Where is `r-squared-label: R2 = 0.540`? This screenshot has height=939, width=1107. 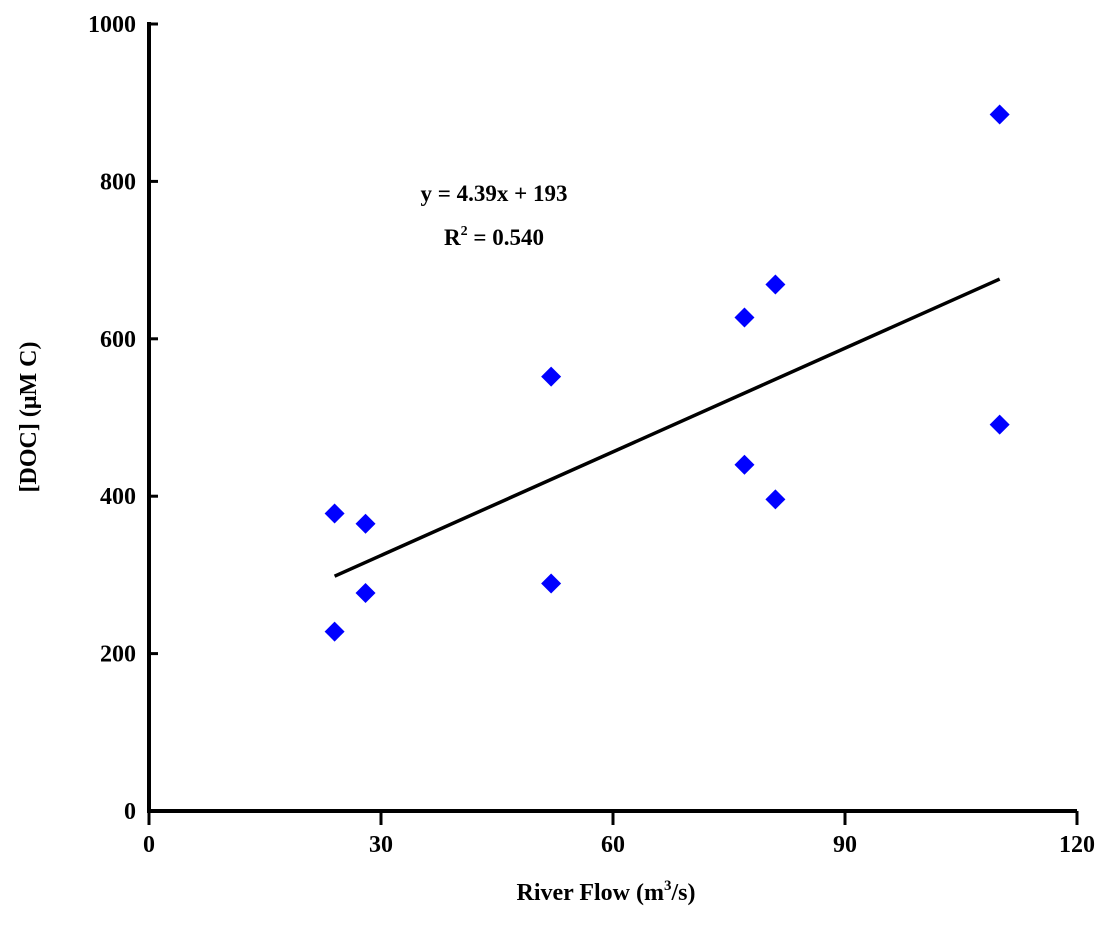 r-squared-label: R2 = 0.540 is located at coordinates (494, 237).